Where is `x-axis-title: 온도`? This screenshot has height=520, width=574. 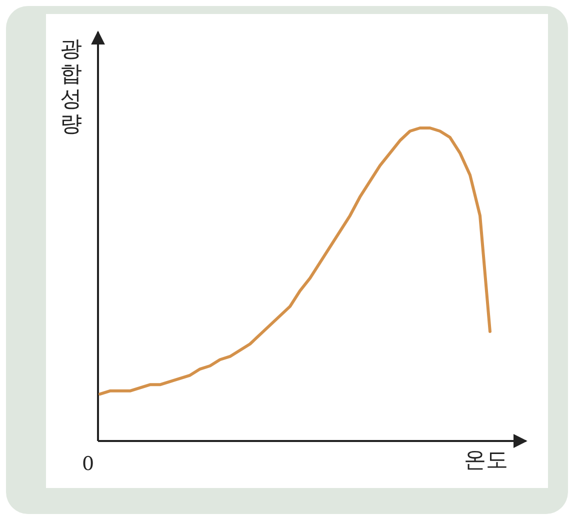 x-axis-title: 온도 is located at coordinates (486, 460).